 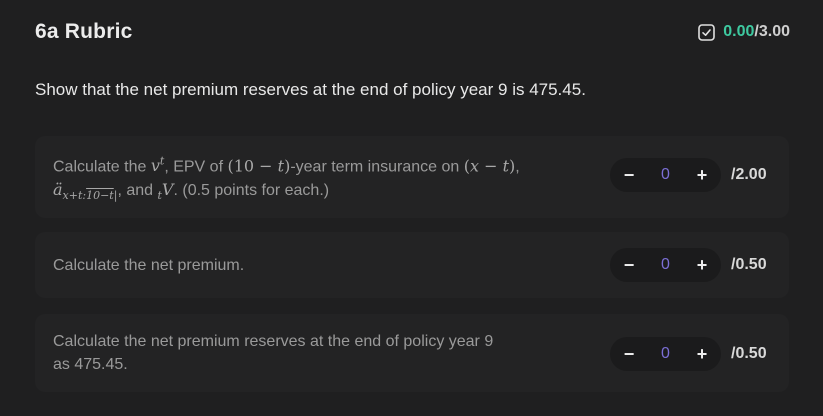 I want to click on math-annuity: äx+t:10−t|, so click(x=85, y=191).